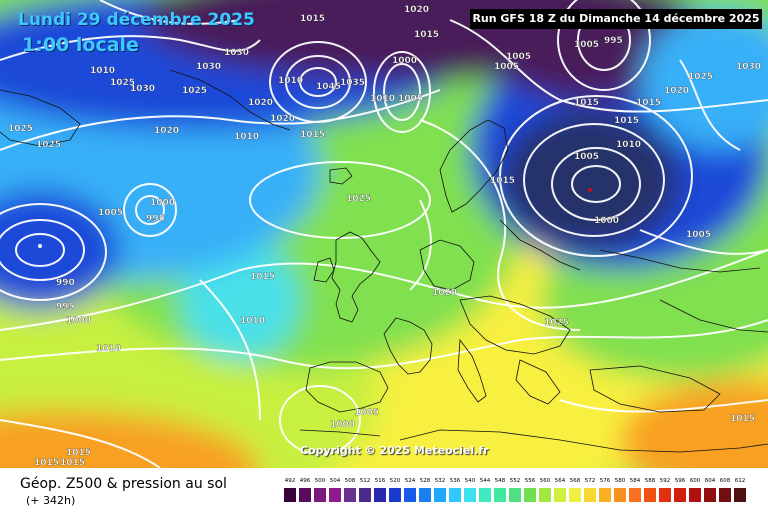 The width and height of the screenshot is (768, 512). Describe the element at coordinates (394, 450) in the screenshot. I see `copyright-text: Copyright © 2025 Meteociel.fr` at that location.